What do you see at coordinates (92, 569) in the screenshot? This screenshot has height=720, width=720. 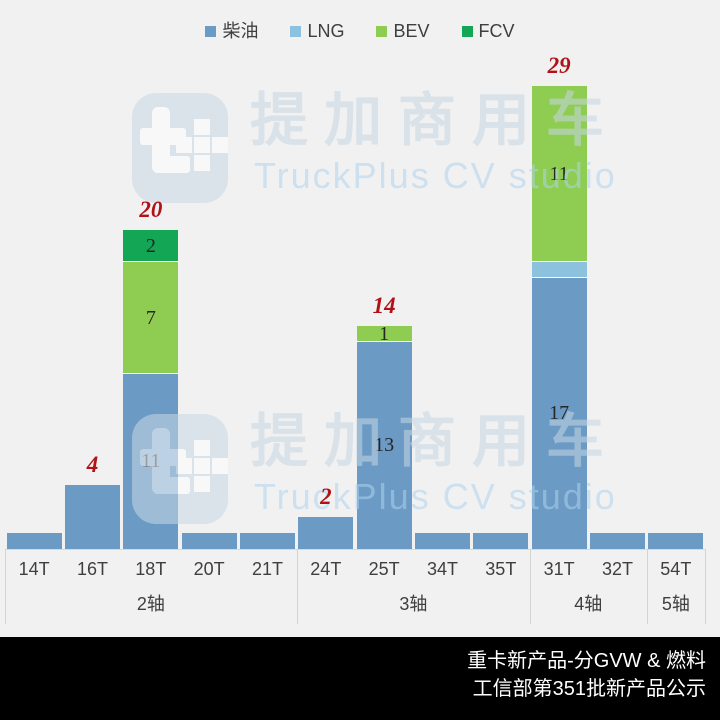 I see `tick-label-16T: 16T` at bounding box center [92, 569].